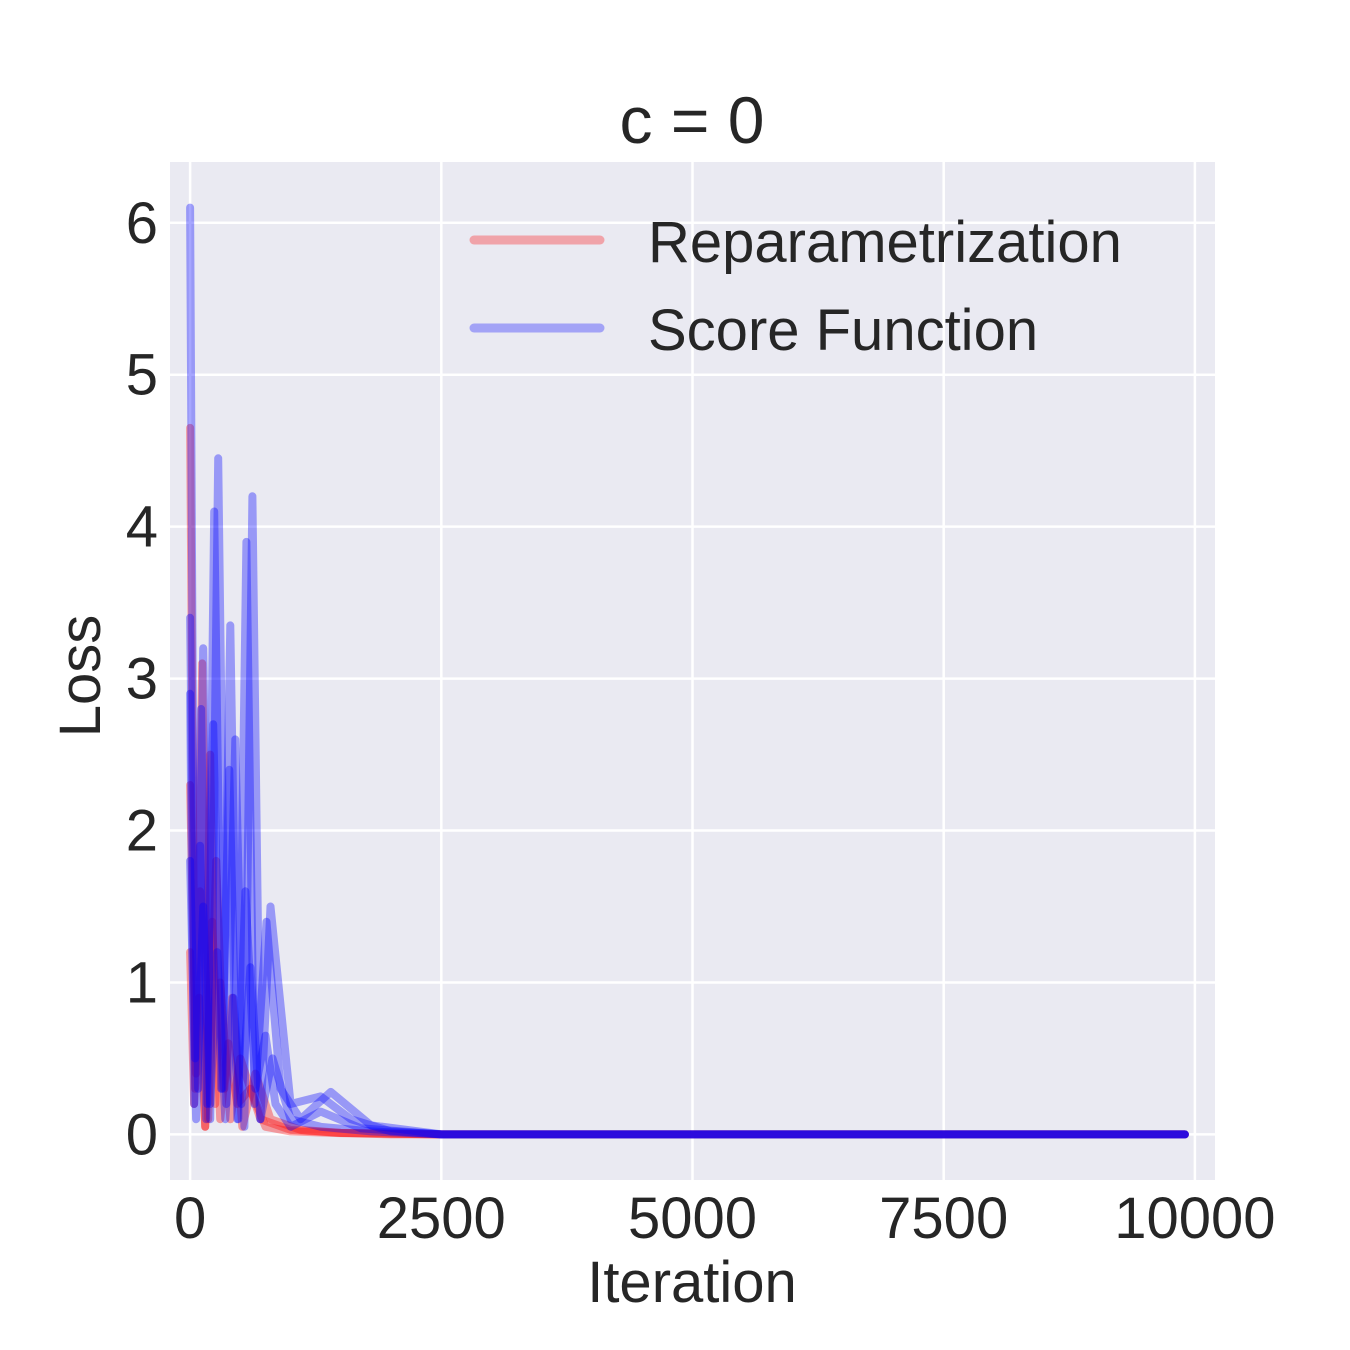 This screenshot has width=1350, height=1350. I want to click on y-tick-label: 1, so click(142, 982).